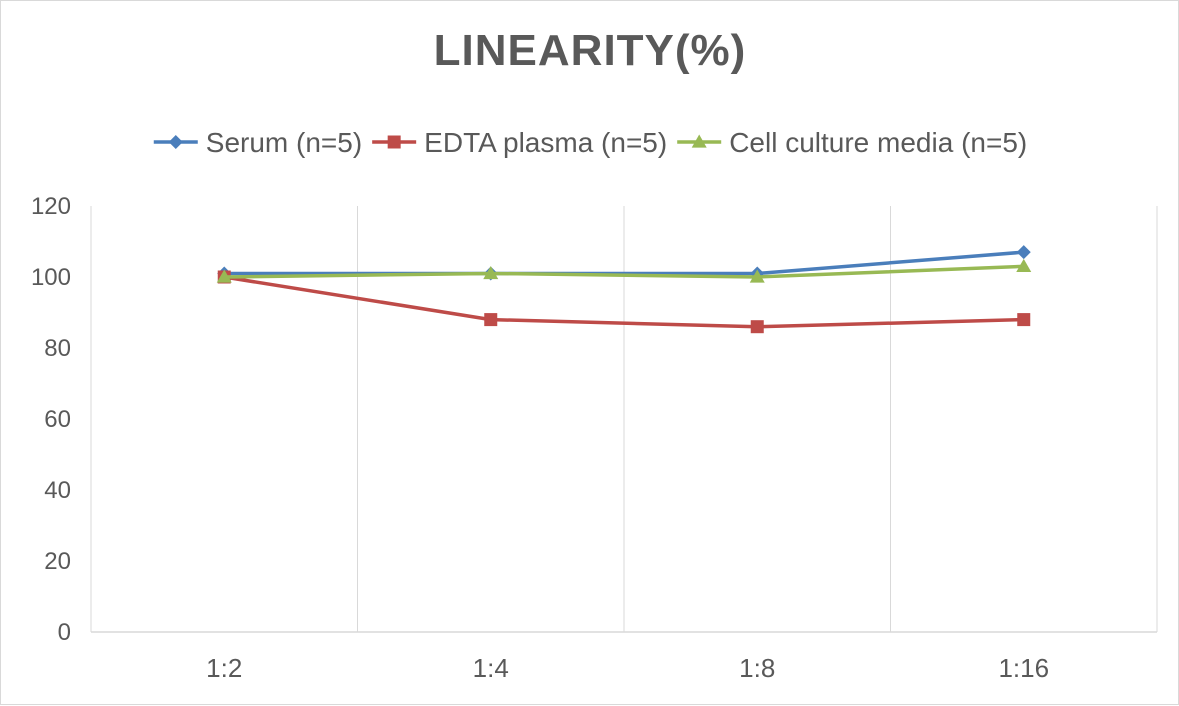  Describe the element at coordinates (57, 561) in the screenshot. I see `y-tick-label: 20` at that location.